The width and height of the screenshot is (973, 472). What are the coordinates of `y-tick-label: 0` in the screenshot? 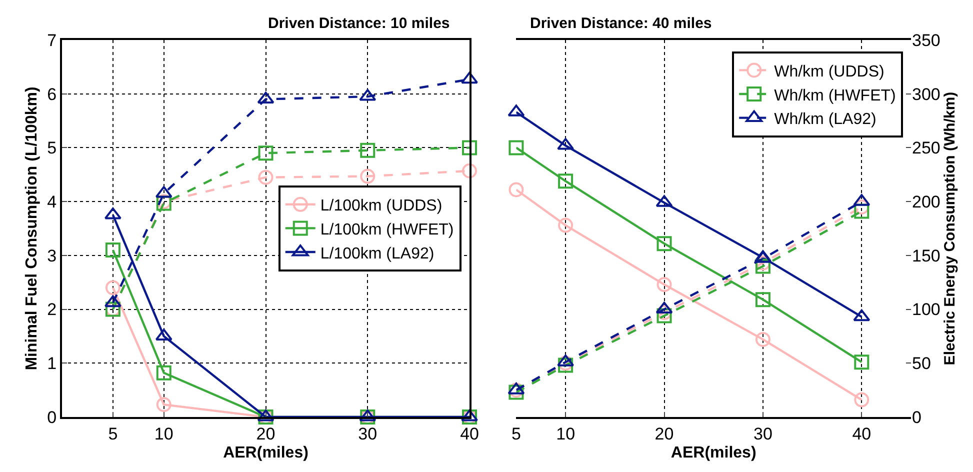 It's located at (52, 417).